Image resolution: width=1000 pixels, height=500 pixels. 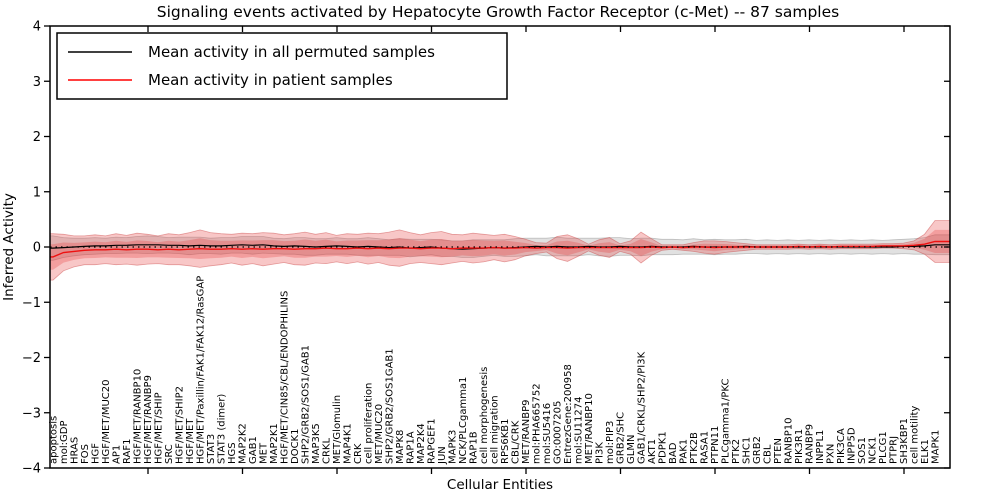 I want to click on patient-mean-line, so click(x=500, y=249).